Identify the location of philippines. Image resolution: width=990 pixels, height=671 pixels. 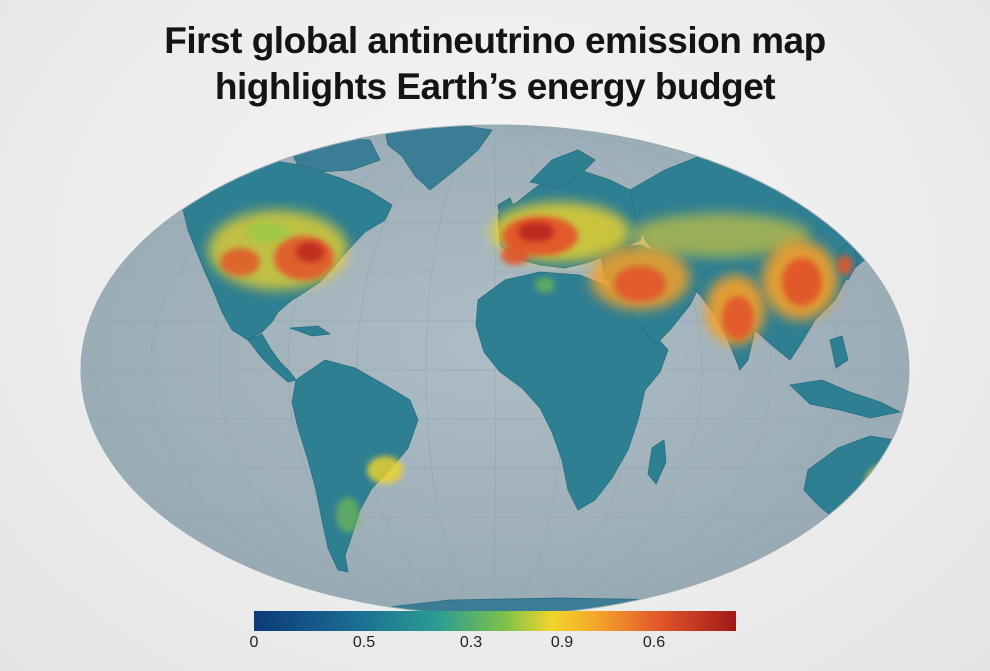
(839, 352).